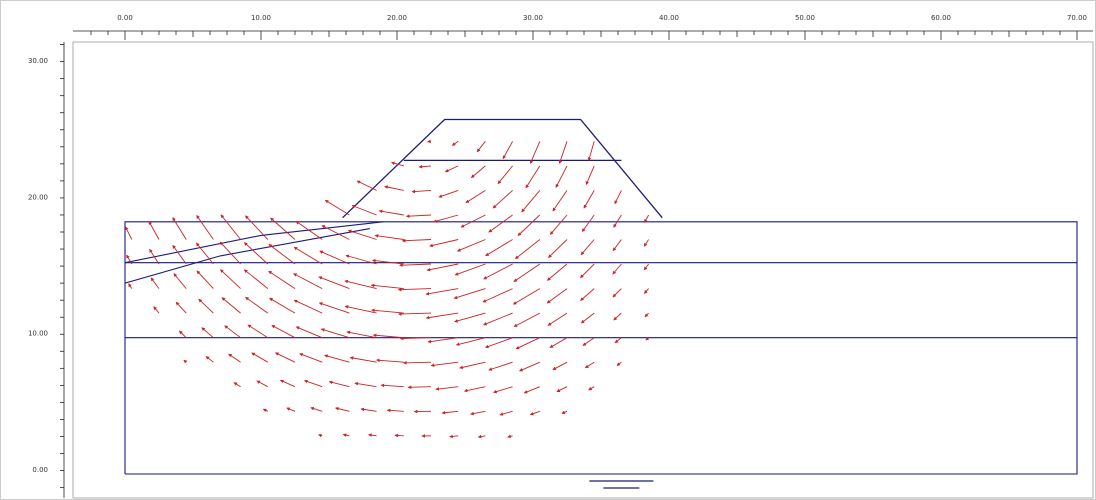  I want to click on wedge-line, so click(254, 242).